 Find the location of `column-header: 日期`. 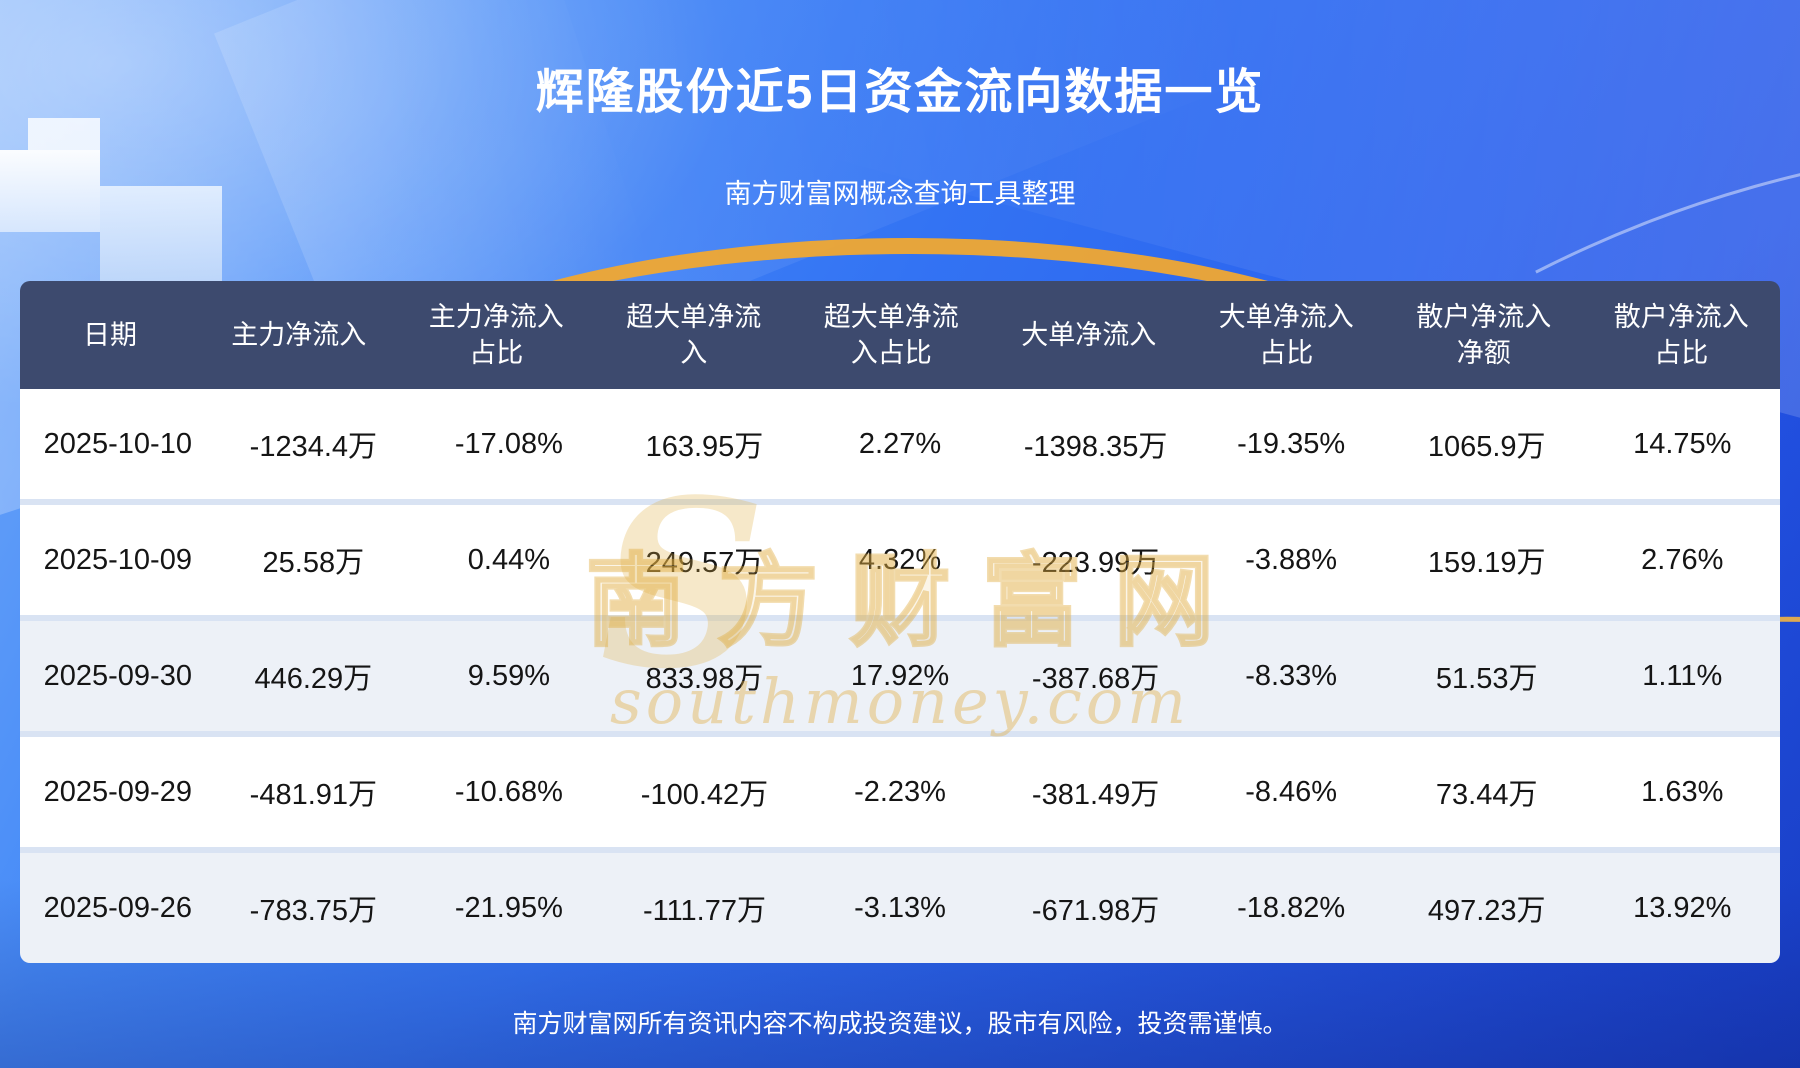

column-header: 日期 is located at coordinates (110, 335).